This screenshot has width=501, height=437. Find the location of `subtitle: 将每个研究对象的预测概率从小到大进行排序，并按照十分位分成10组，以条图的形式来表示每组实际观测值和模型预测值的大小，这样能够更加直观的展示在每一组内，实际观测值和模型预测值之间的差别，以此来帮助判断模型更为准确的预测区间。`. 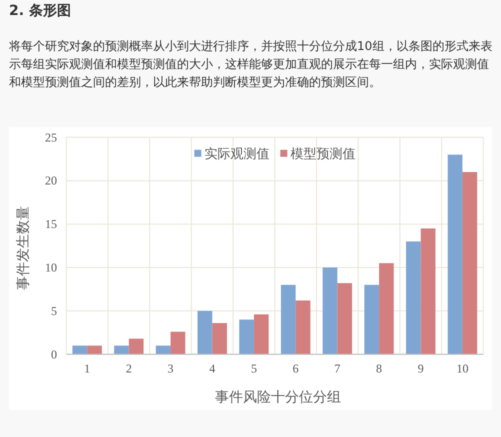

subtitle: 将每个研究对象的预测概率从小到大进行排序，并按照十分位分成10组，以条图的形式来表示每组实际观测值和模型预测值的大小，这样能够更加直观的展示在每一组内，实际观测值和模型预测值之间的差别，以此来帮助判断模型更为准确的预测区间。 is located at coordinates (251, 64).